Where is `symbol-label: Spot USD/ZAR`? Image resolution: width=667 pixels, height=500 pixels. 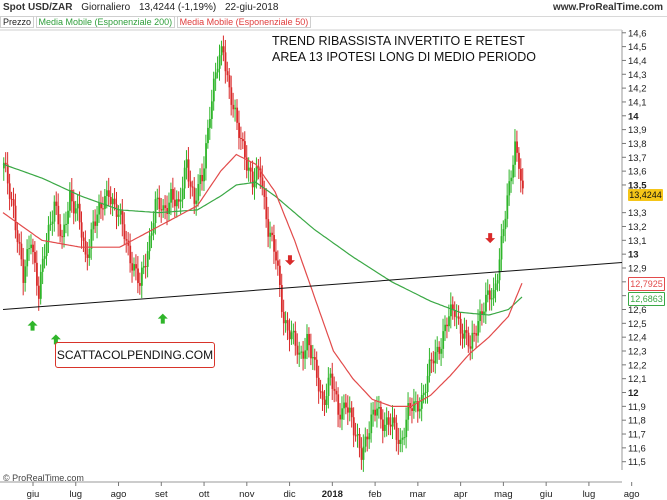 symbol-label: Spot USD/ZAR is located at coordinates (38, 7).